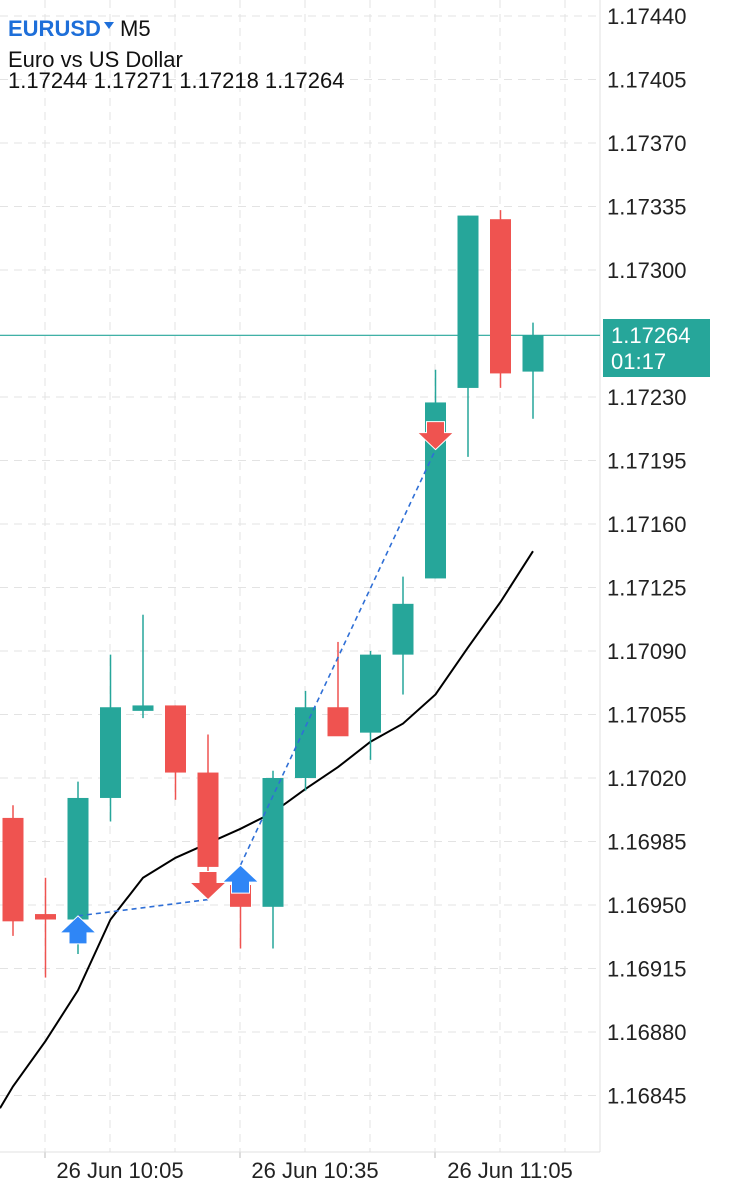  Describe the element at coordinates (647, 588) in the screenshot. I see `y-tick-label: 1.17125` at that location.